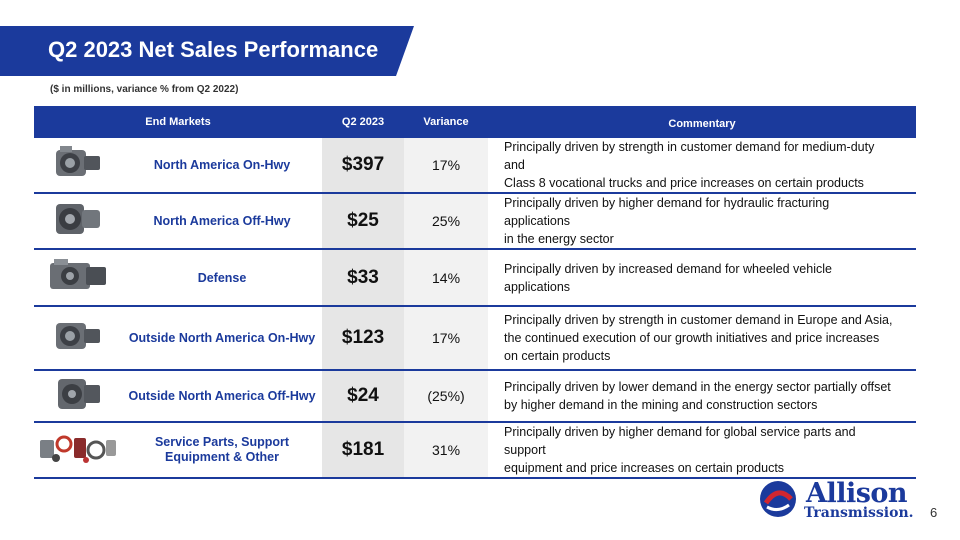 Image resolution: width=960 pixels, height=540 pixels. What do you see at coordinates (178, 122) in the screenshot?
I see `header-end-markets: End Markets` at bounding box center [178, 122].